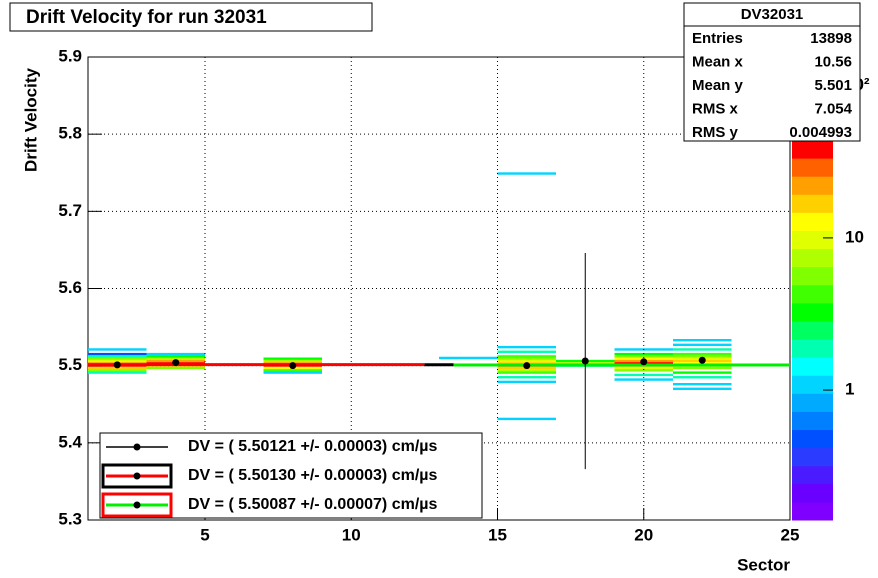  Describe the element at coordinates (718, 85) in the screenshot. I see `stats-label: Mean y` at that location.